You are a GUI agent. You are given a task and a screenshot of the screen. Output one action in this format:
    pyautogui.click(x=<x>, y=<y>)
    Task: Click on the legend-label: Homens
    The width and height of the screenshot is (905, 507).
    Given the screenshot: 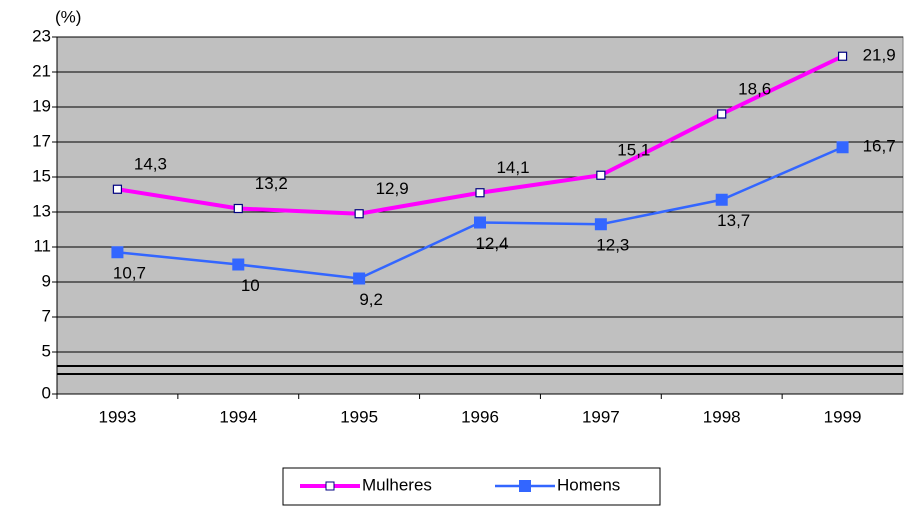 What is the action you would take?
    pyautogui.click(x=588, y=484)
    